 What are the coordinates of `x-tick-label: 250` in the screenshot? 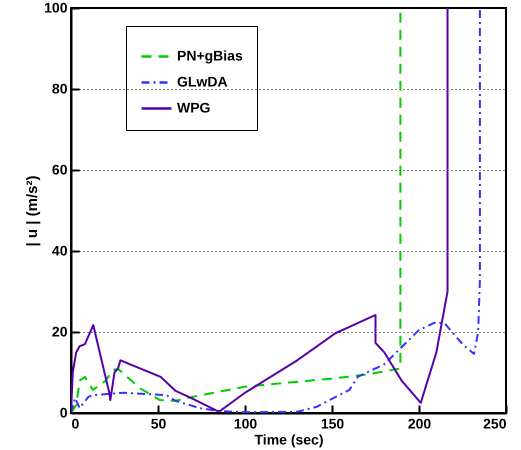 It's located at (495, 424).